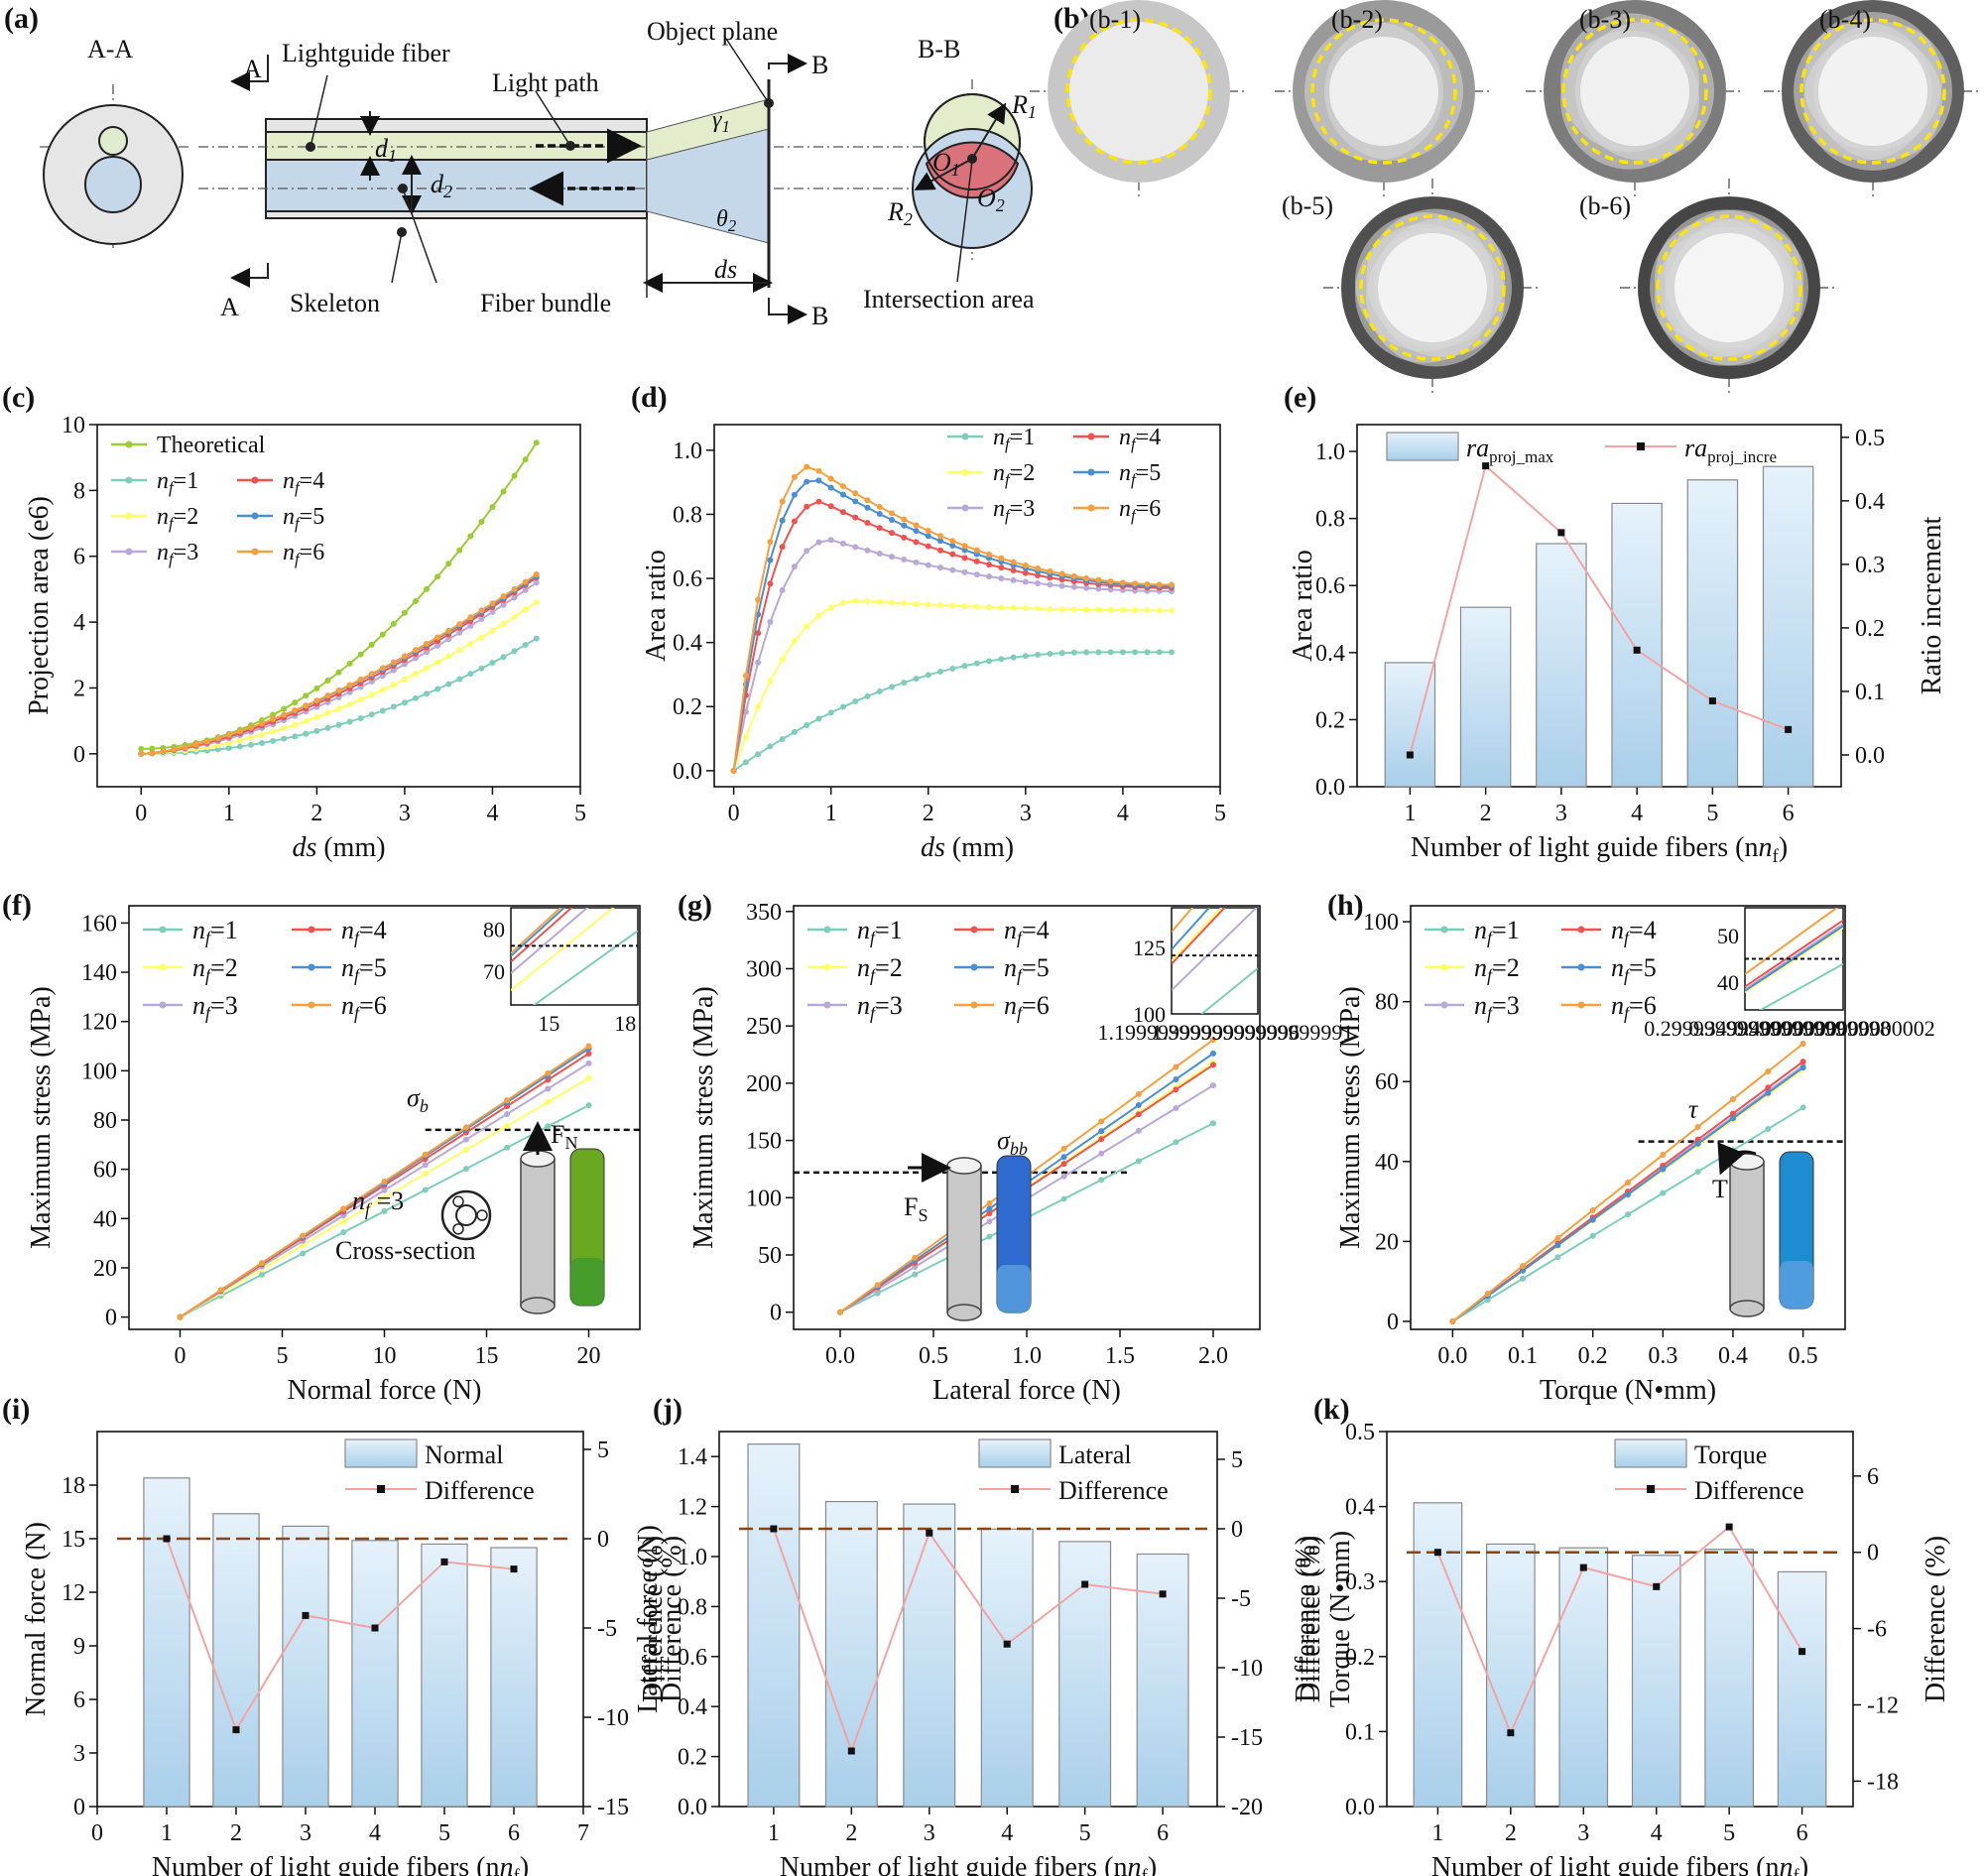  Describe the element at coordinates (1605, 205) in the screenshot. I see `ring-tag-b-6: (b-6)` at that location.